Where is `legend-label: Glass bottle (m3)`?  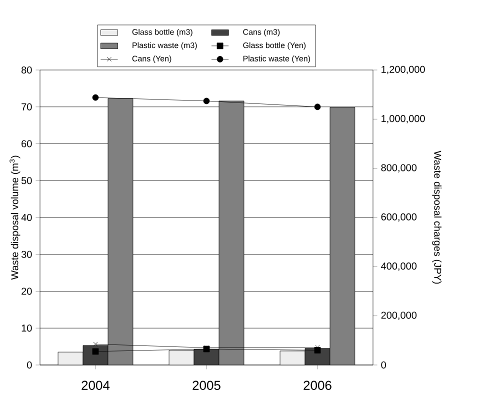 legend-label: Glass bottle (m3) is located at coordinates (162, 32).